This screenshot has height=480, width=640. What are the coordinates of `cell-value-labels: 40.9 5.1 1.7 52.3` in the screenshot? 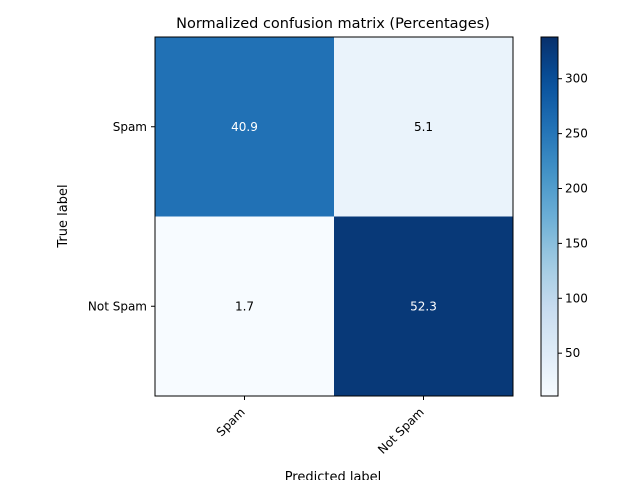 It's located at (334, 217).